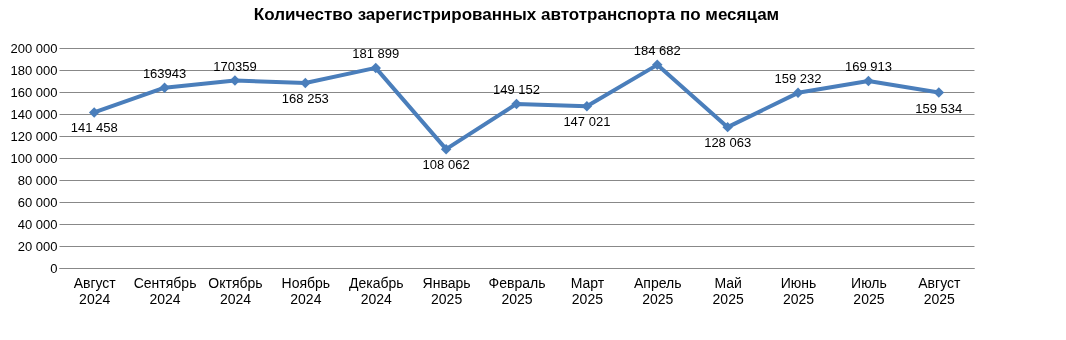  Describe the element at coordinates (34, 48) in the screenshot. I see `y-tick-label: 200 000` at that location.